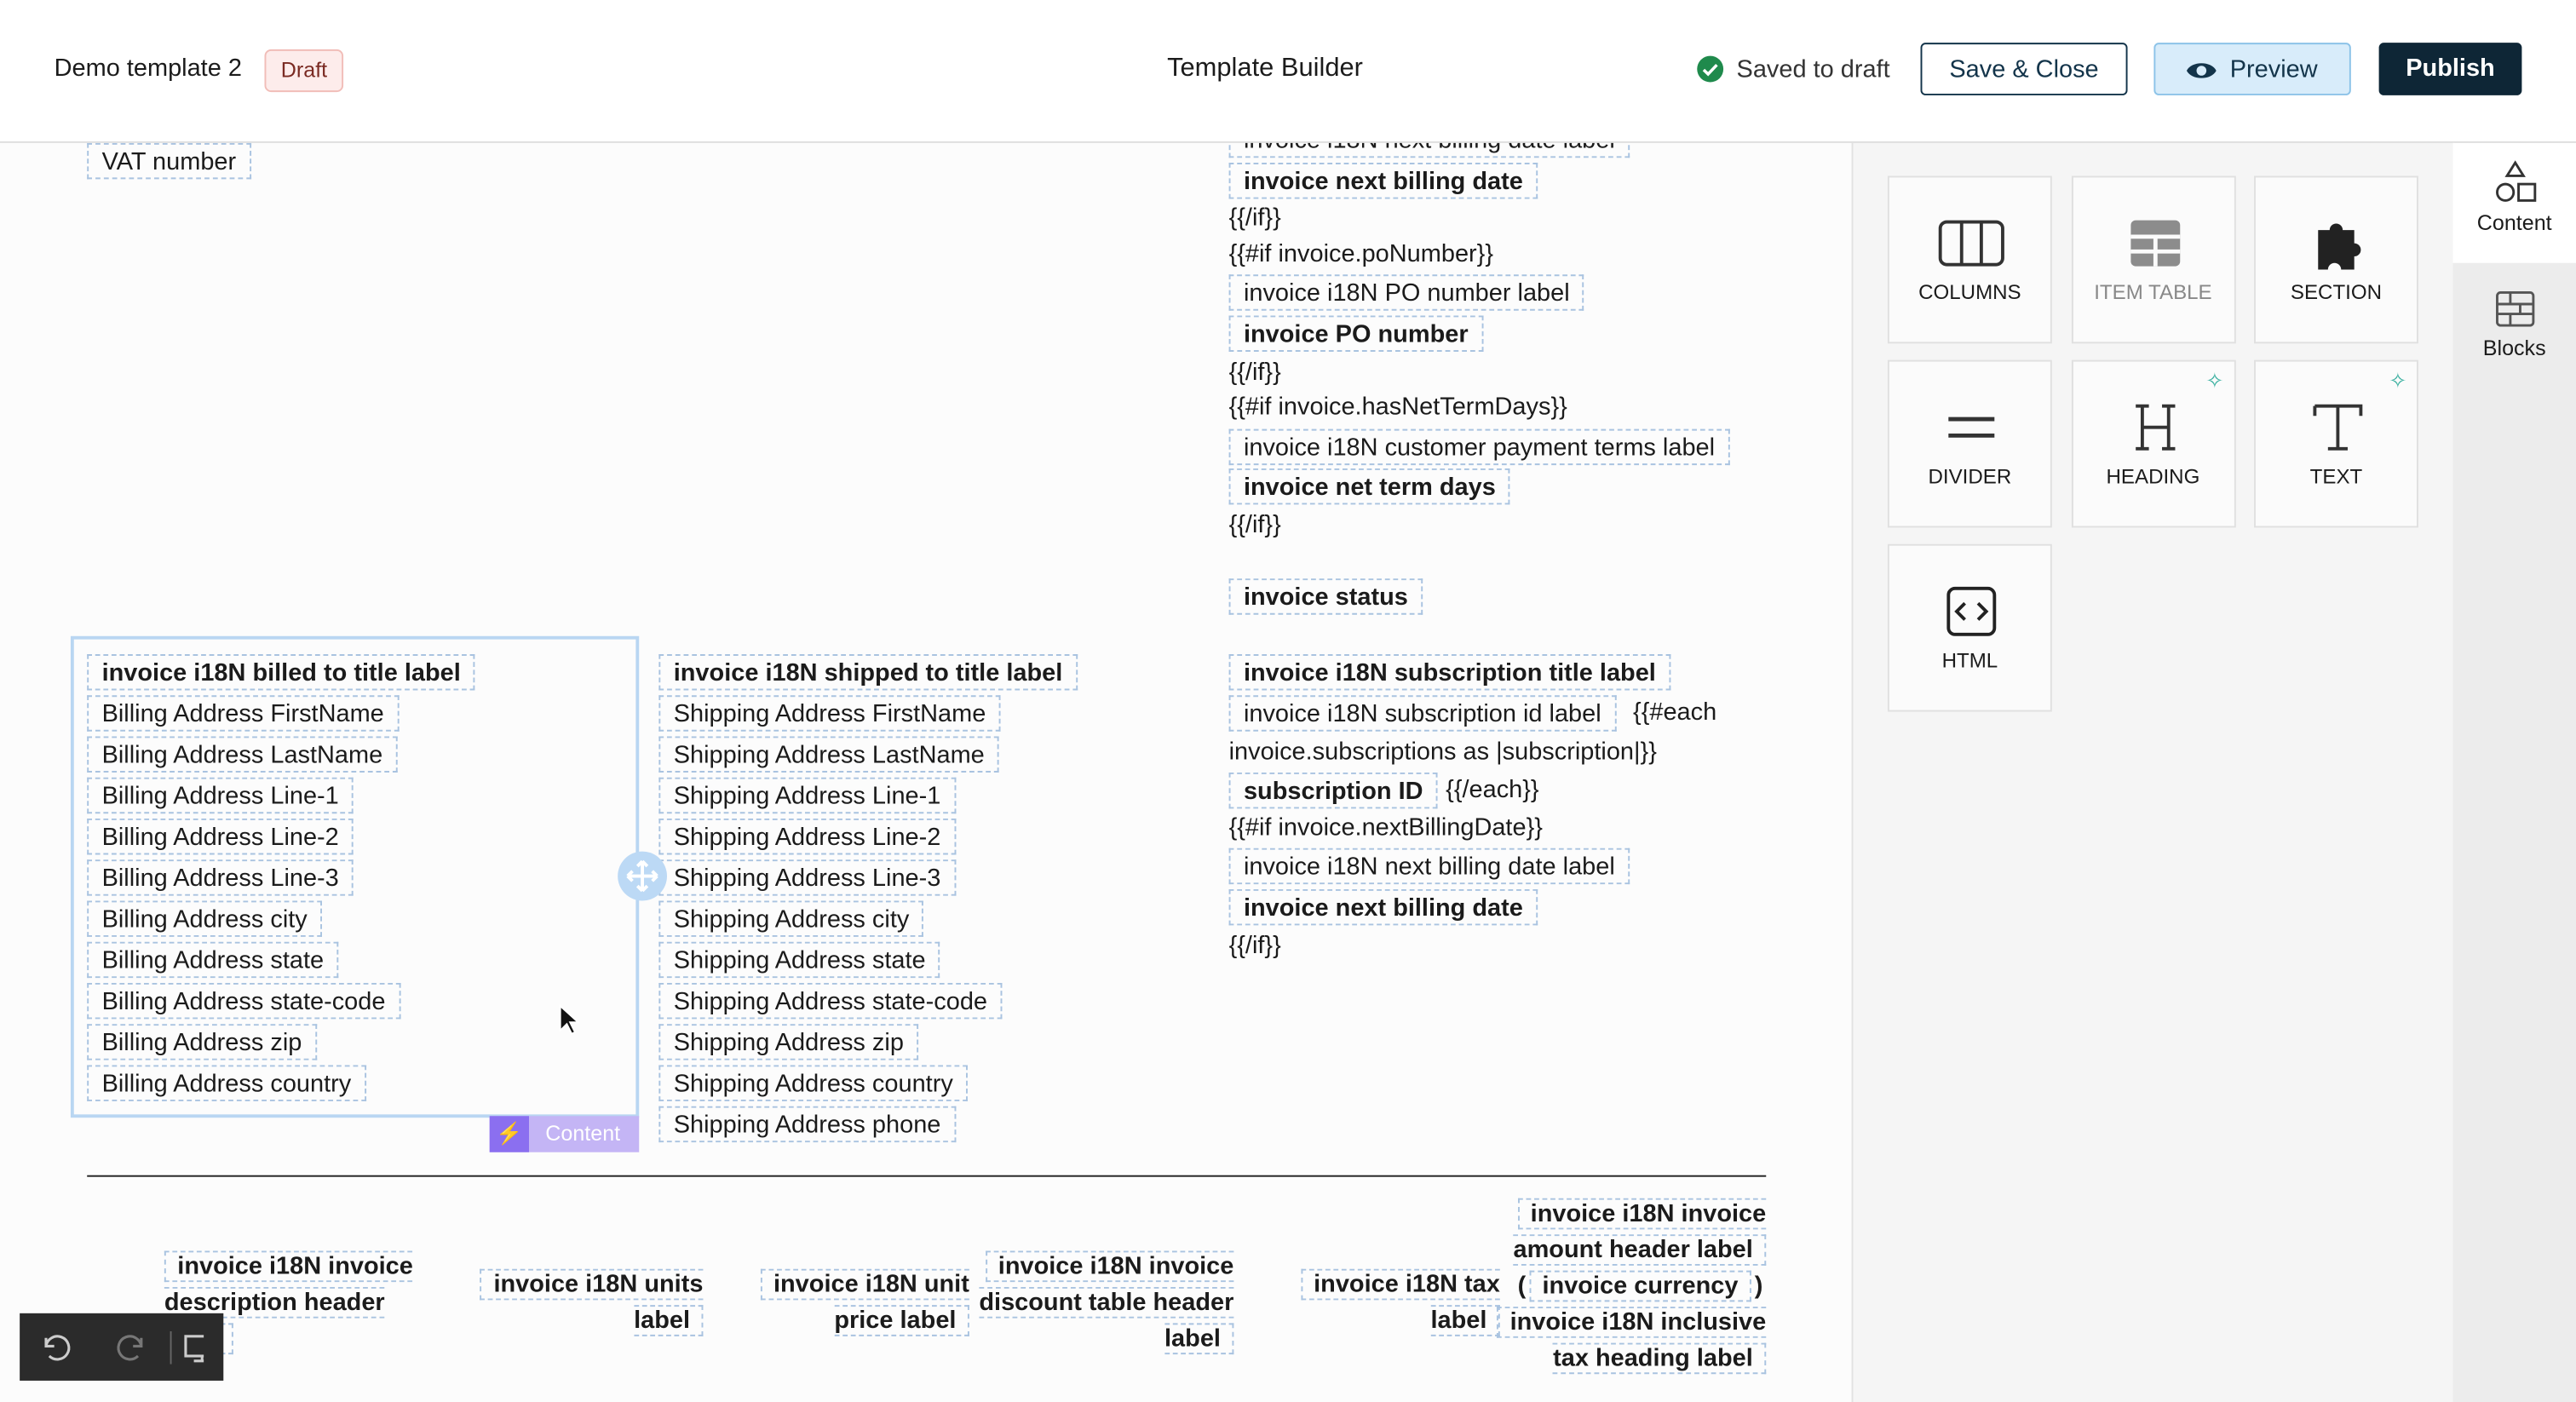 The height and width of the screenshot is (1402, 2576). What do you see at coordinates (1493, 789) in the screenshot?
I see `template-code: {{/each}}` at bounding box center [1493, 789].